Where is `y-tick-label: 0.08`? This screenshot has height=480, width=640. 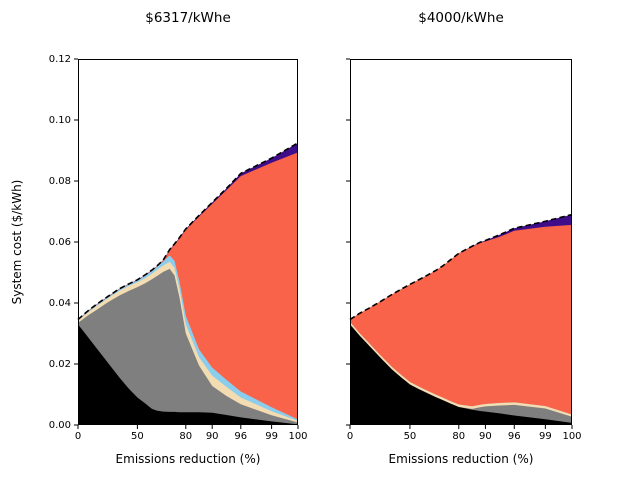
y-tick-label: 0.08 is located at coordinates (59, 181).